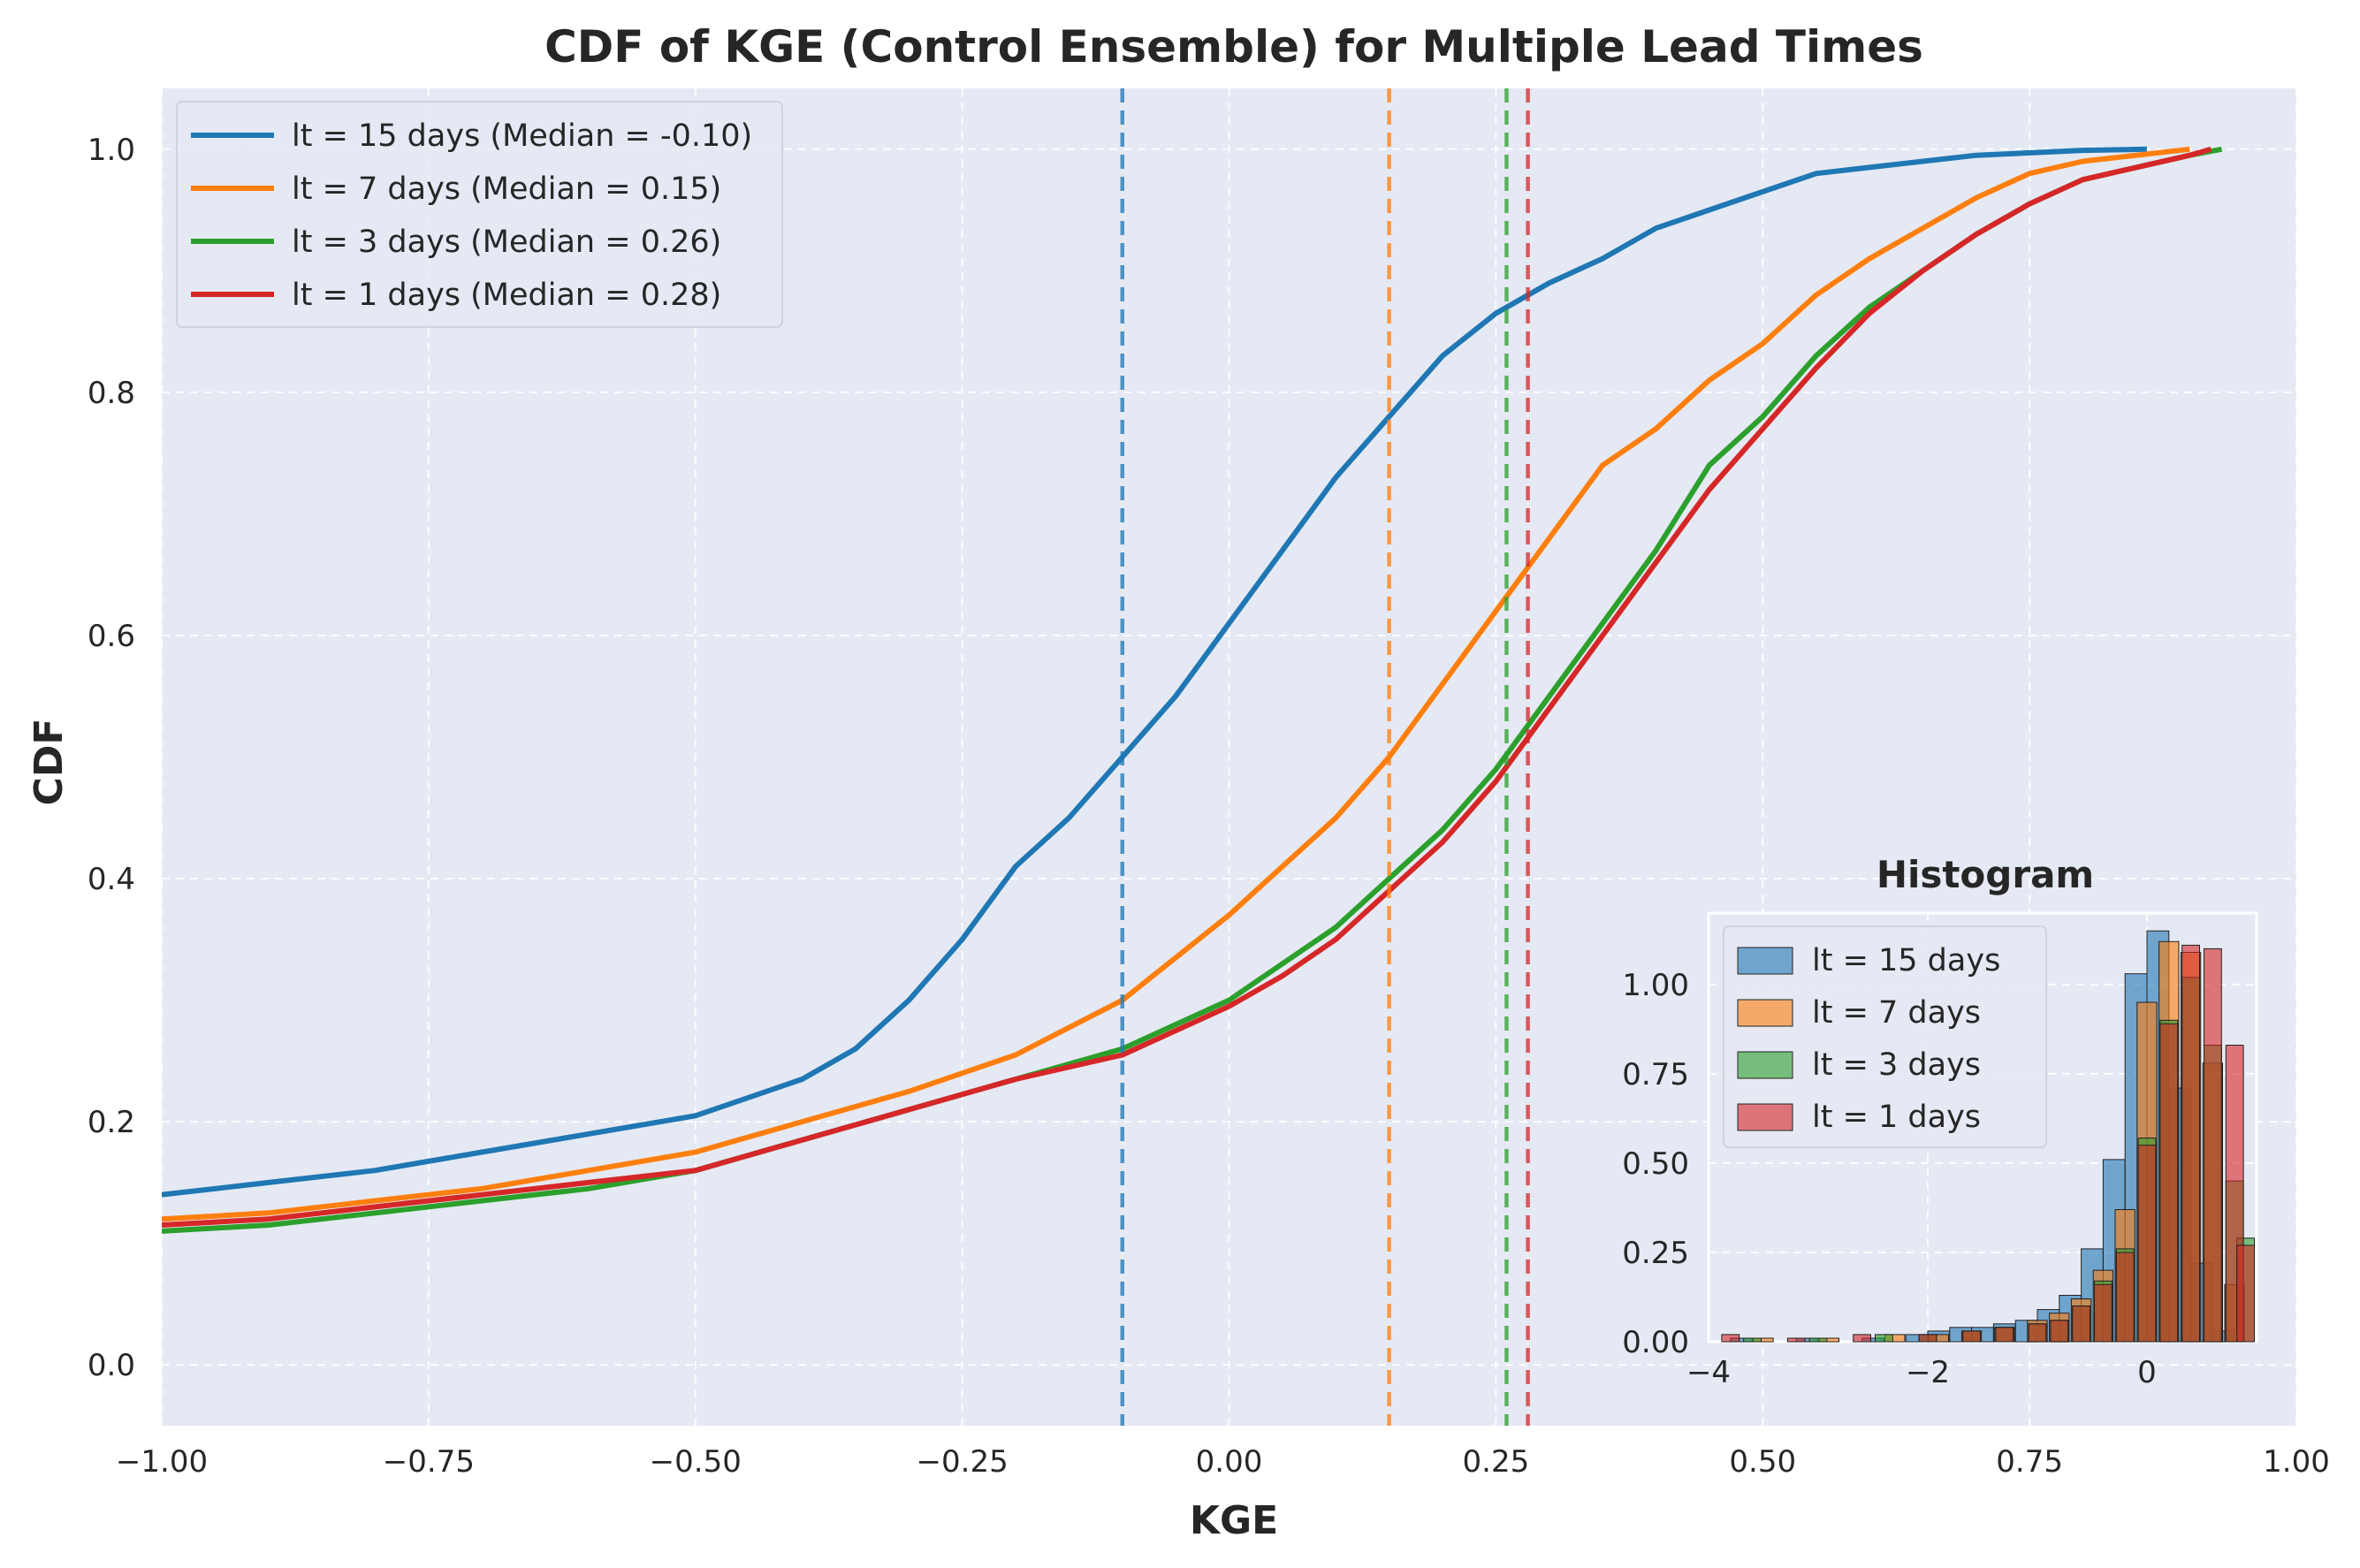  I want to click on x-tick-label: 0.25, so click(1497, 1462).